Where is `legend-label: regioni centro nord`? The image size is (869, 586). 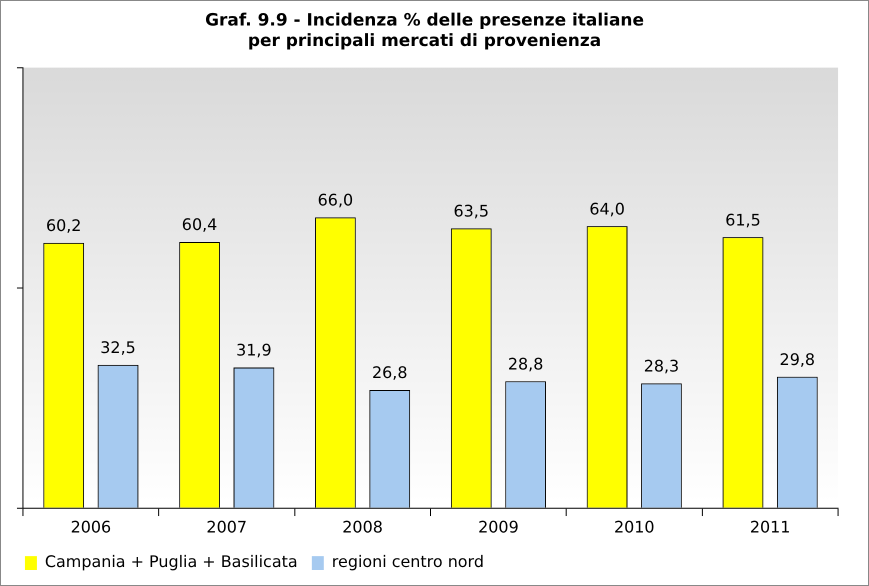 legend-label: regioni centro nord is located at coordinates (408, 562).